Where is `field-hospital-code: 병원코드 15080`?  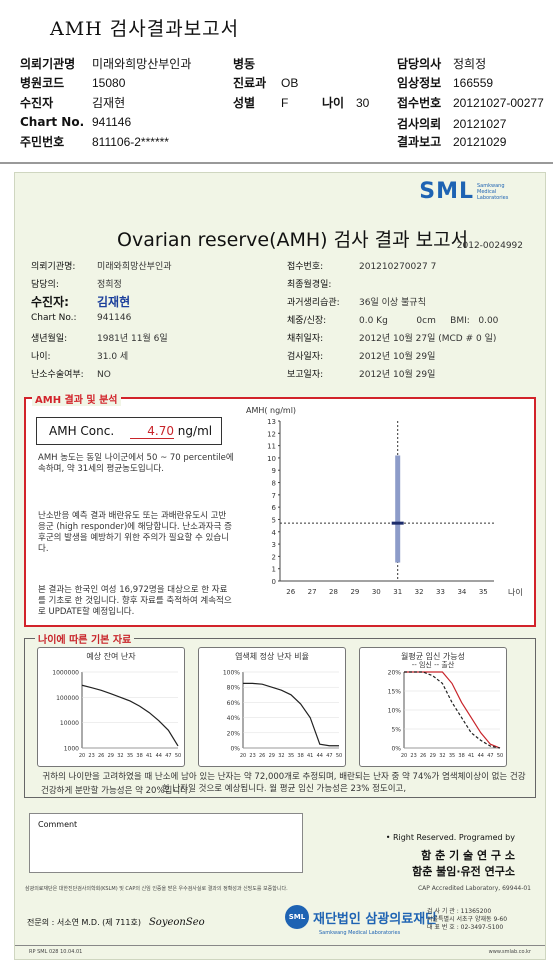 field-hospital-code: 병원코드 15080 is located at coordinates (73, 83).